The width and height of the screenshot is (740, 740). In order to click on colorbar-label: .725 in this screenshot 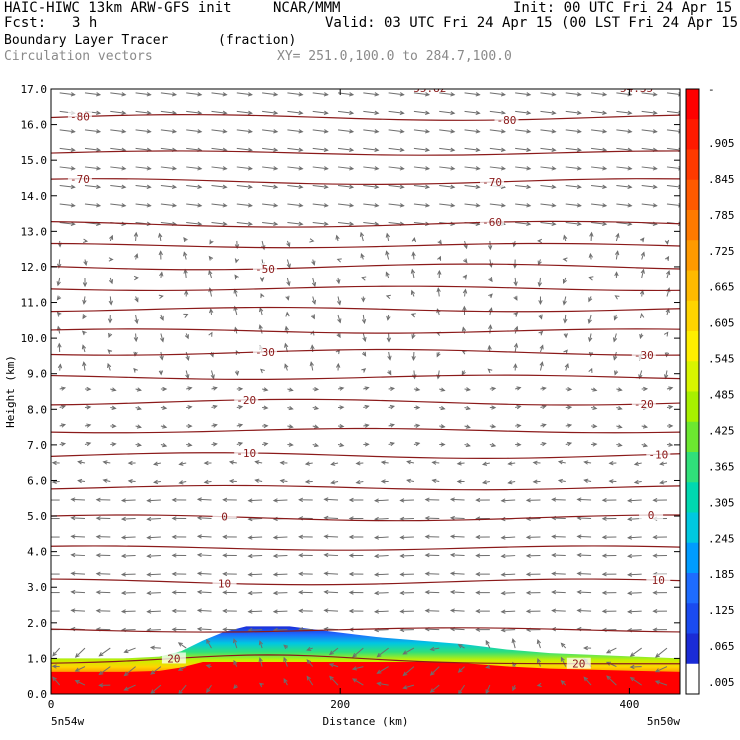, I will do `click(721, 251)`.